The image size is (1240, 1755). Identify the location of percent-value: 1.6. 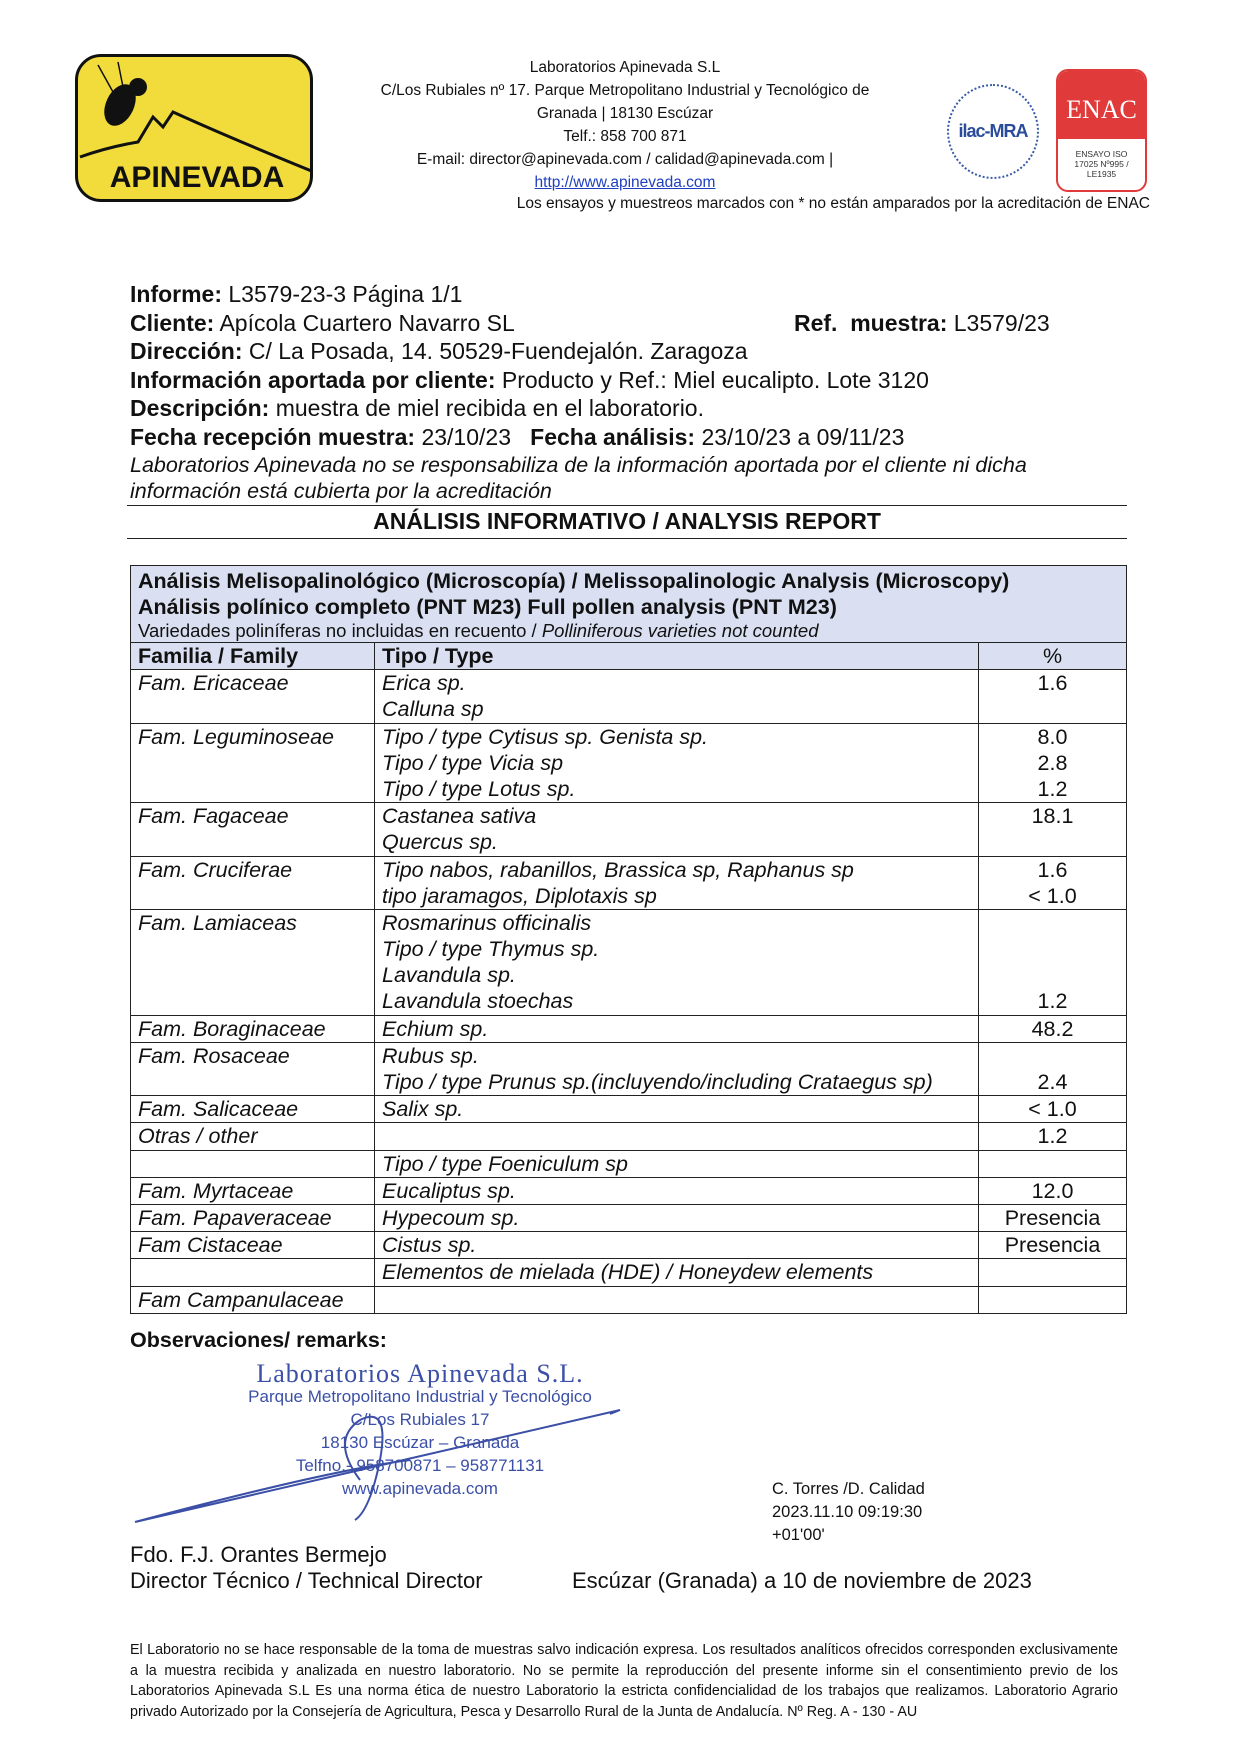
(1052, 683).